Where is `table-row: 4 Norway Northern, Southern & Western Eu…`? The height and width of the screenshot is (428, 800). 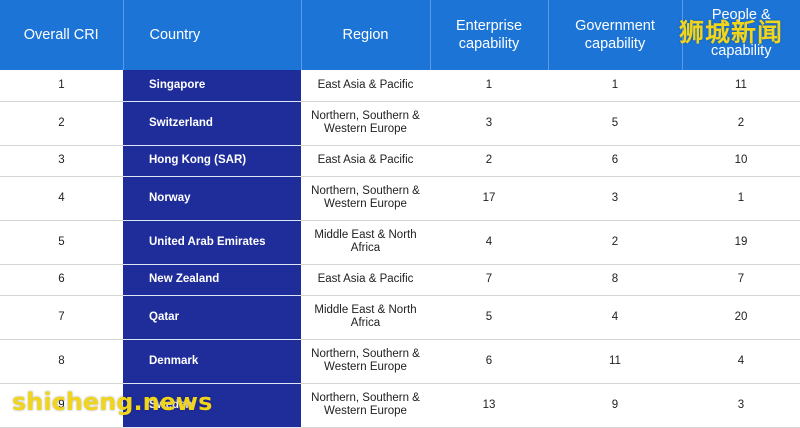
table-row: 4 Norway Northern, Southern & Western Eu… is located at coordinates (400, 198).